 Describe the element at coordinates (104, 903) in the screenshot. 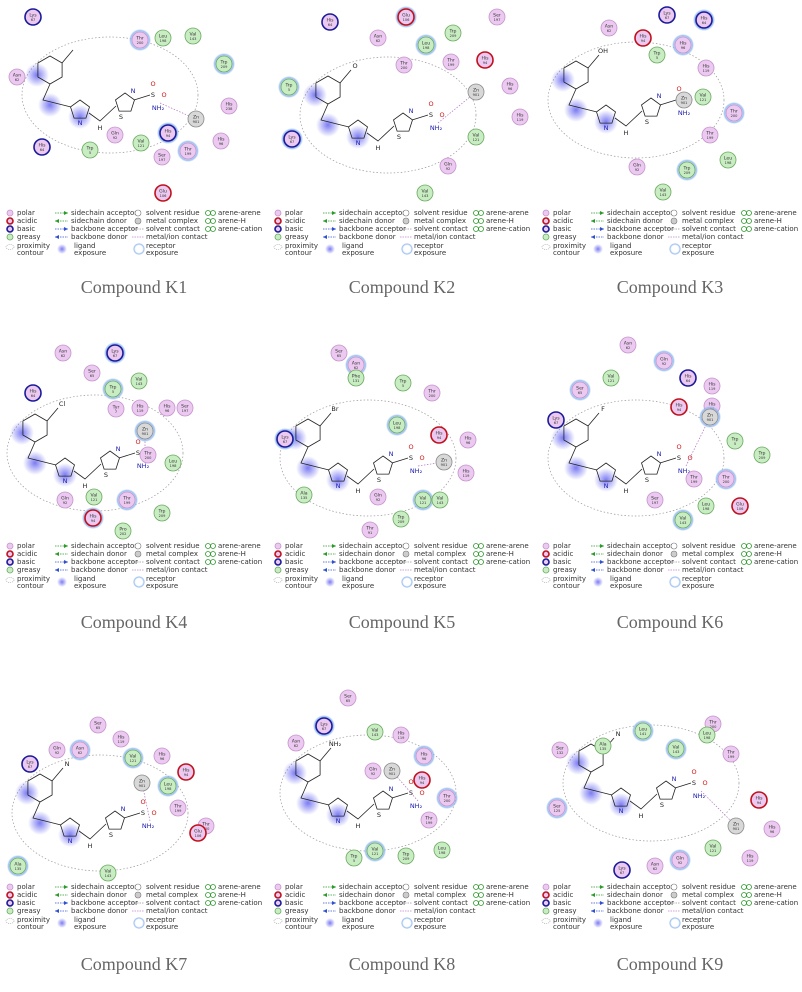

I see `legend-label: backbone acceptor` at that location.